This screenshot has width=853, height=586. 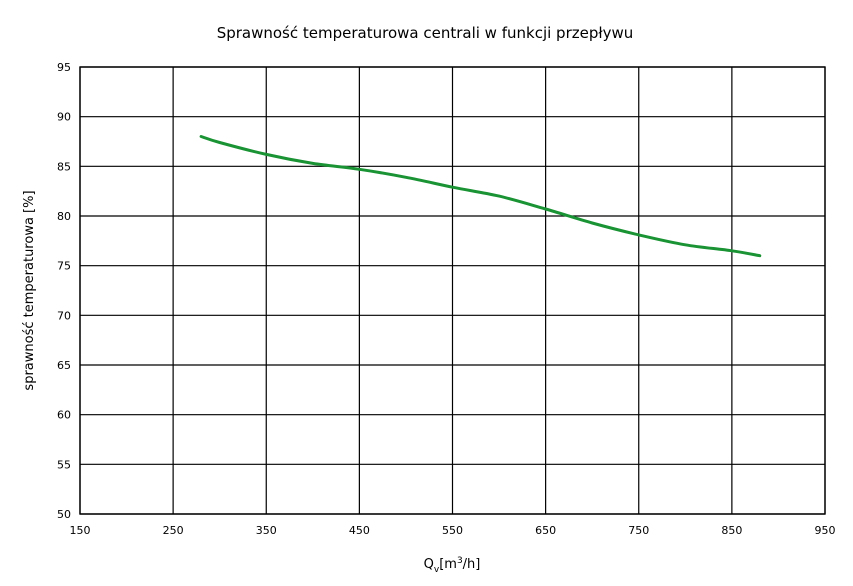 I want to click on x-tick-label-350: 350, so click(x=266, y=530).